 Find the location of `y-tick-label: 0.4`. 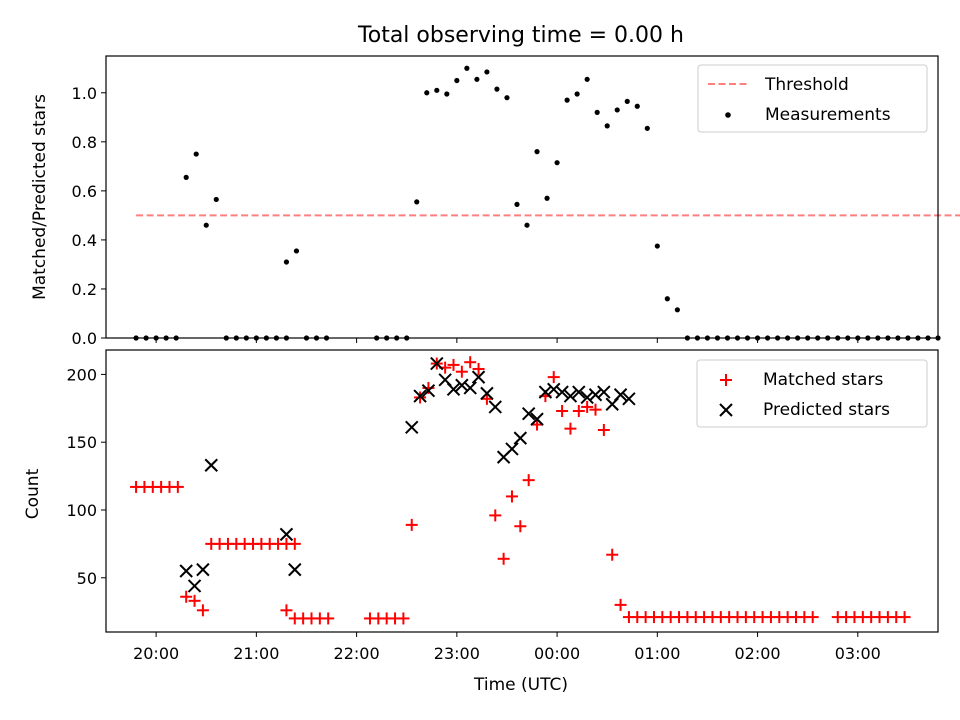

y-tick-label: 0.4 is located at coordinates (84, 240).